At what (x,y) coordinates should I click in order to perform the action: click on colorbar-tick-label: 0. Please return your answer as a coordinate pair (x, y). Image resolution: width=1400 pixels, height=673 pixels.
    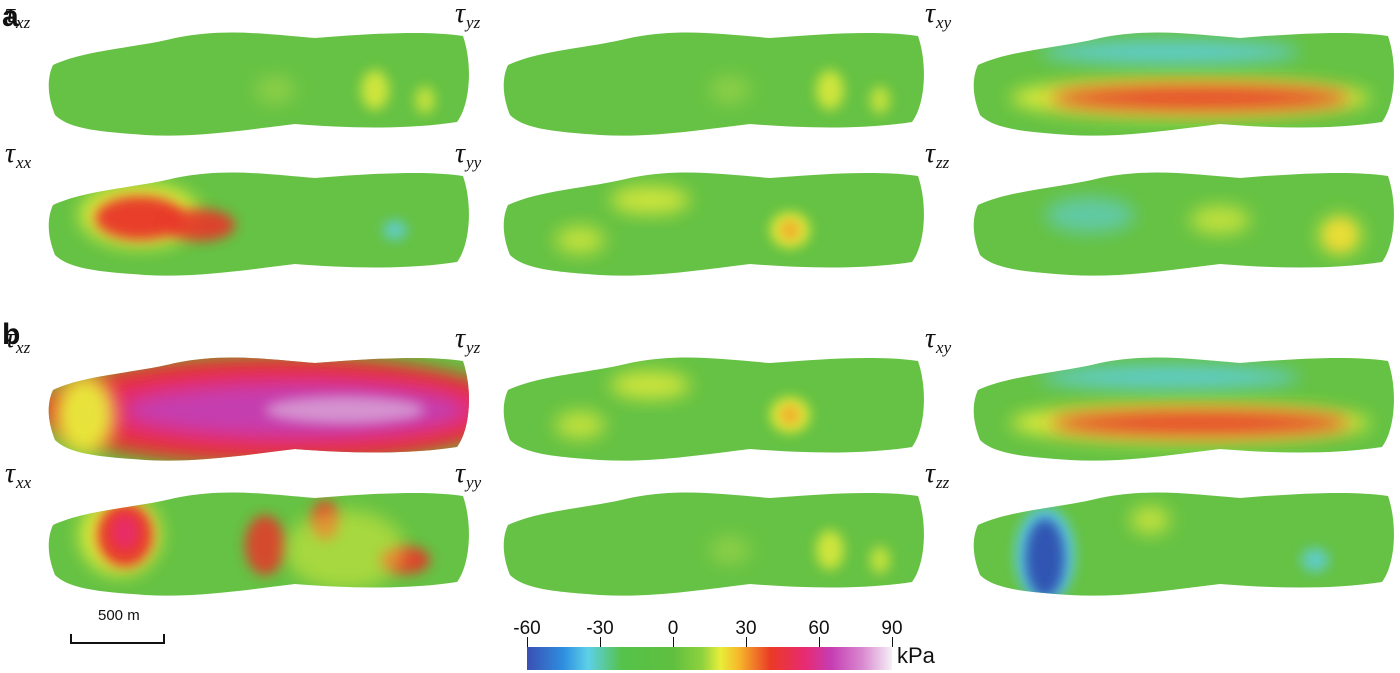
    Looking at the image, I should click on (673, 628).